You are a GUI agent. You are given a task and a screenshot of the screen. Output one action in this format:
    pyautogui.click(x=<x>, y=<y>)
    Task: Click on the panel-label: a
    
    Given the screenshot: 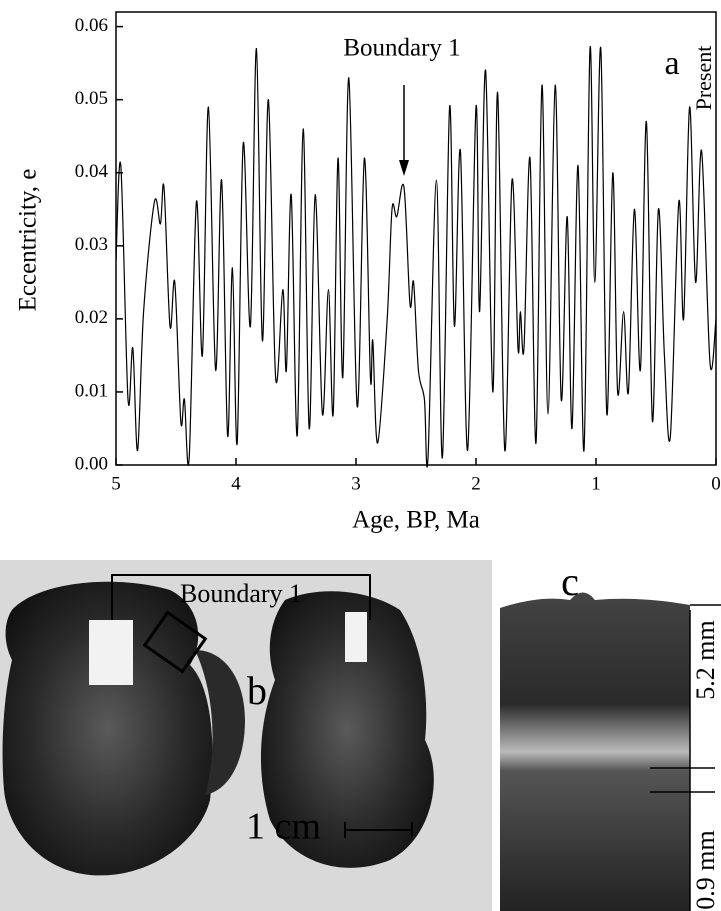 What is the action you would take?
    pyautogui.click(x=671, y=63)
    